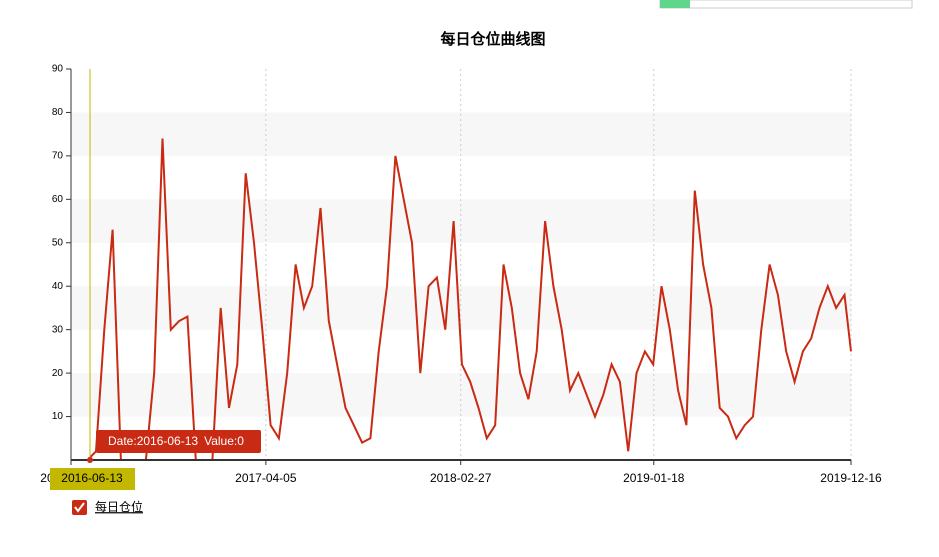 The height and width of the screenshot is (557, 939). Describe the element at coordinates (58, 112) in the screenshot. I see `y-tick-label: 80` at that location.